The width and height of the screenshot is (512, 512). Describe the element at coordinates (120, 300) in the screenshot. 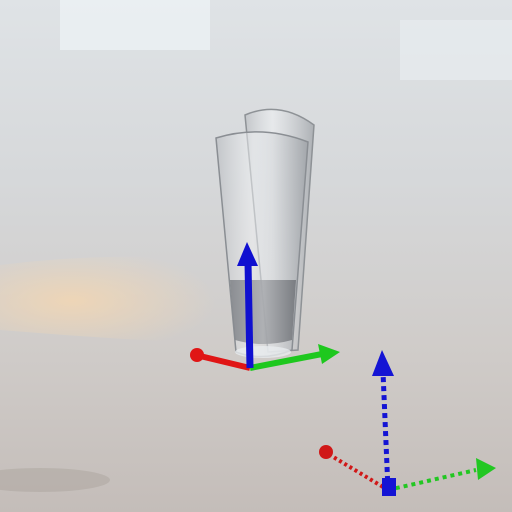

I see `sunlight-patch` at that location.